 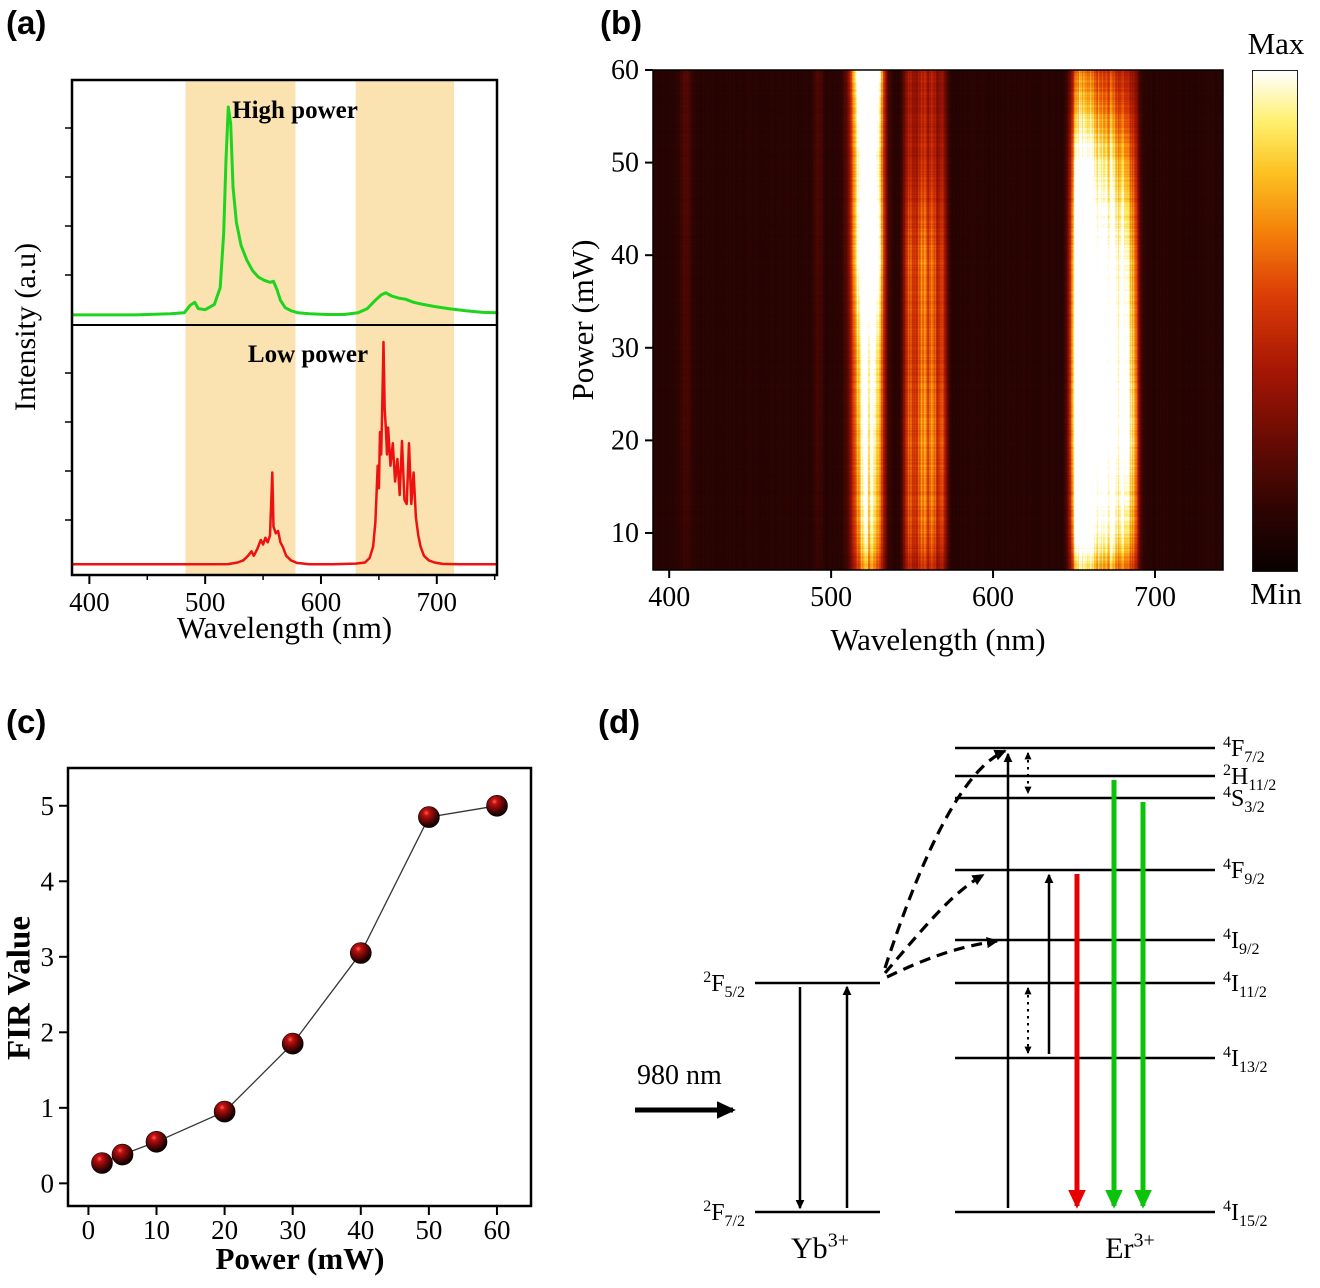 I want to click on svg-text: 2, so click(x=48, y=1032).